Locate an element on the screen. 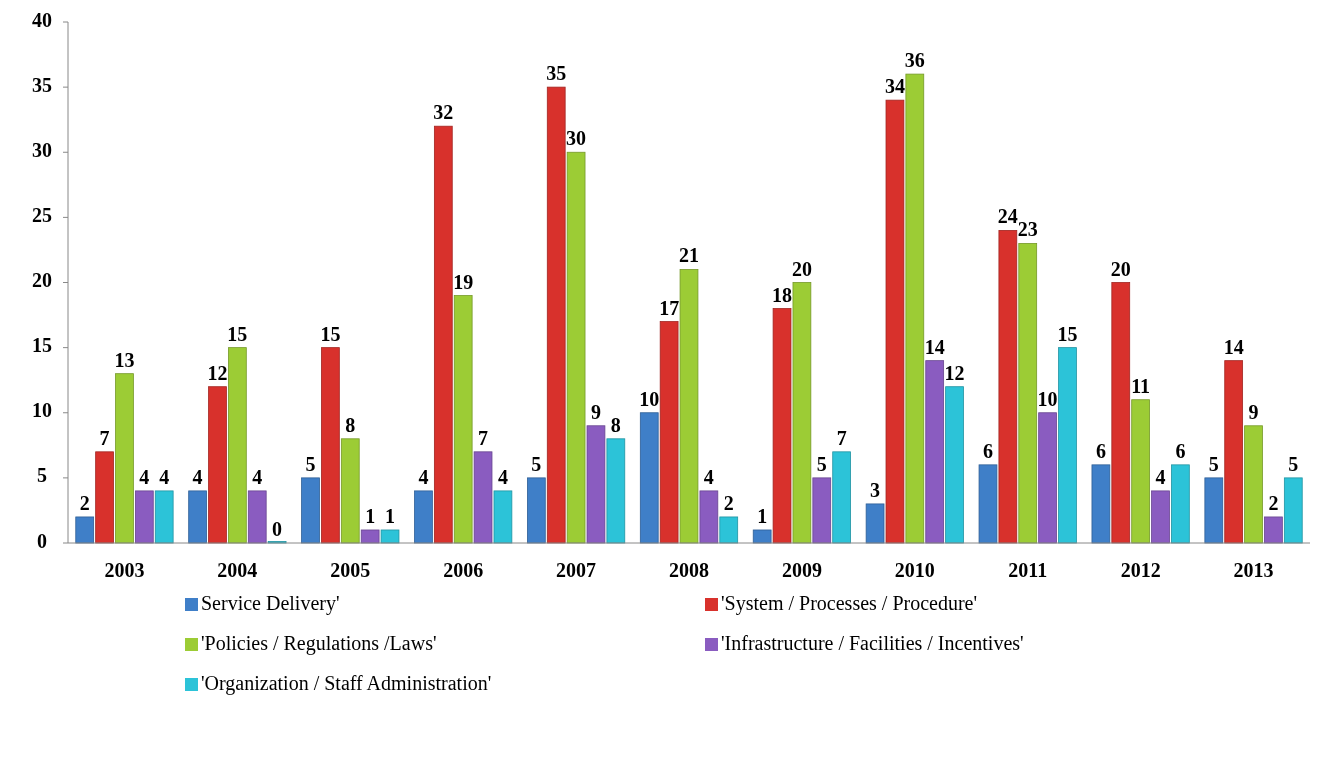  x-tick-label: 2012 is located at coordinates (1140, 570).